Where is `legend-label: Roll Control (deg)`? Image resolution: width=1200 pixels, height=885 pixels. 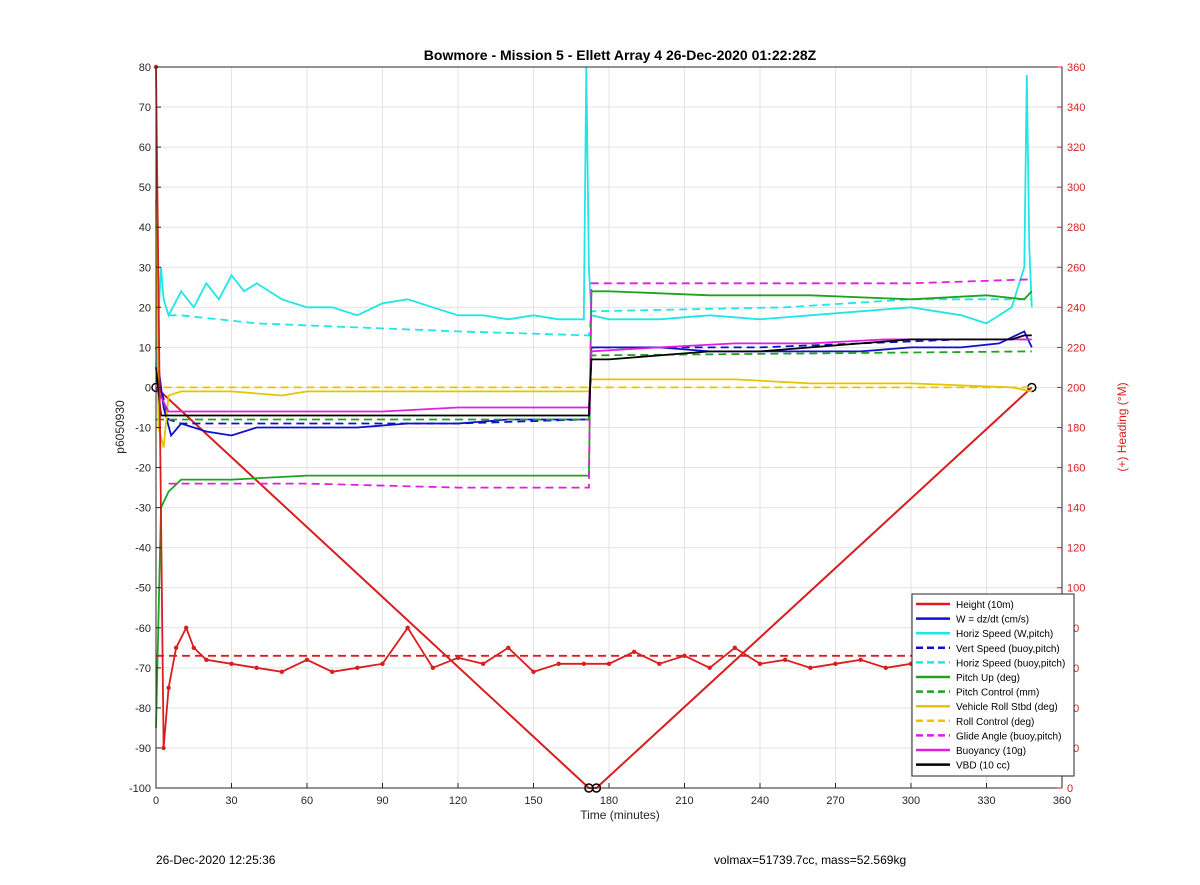 legend-label: Roll Control (deg) is located at coordinates (995, 722).